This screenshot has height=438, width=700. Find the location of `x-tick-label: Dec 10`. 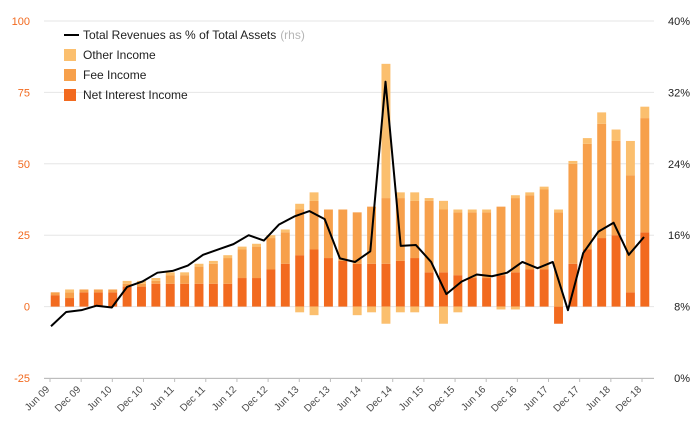

x-tick-label: Dec 10 is located at coordinates (130, 399).